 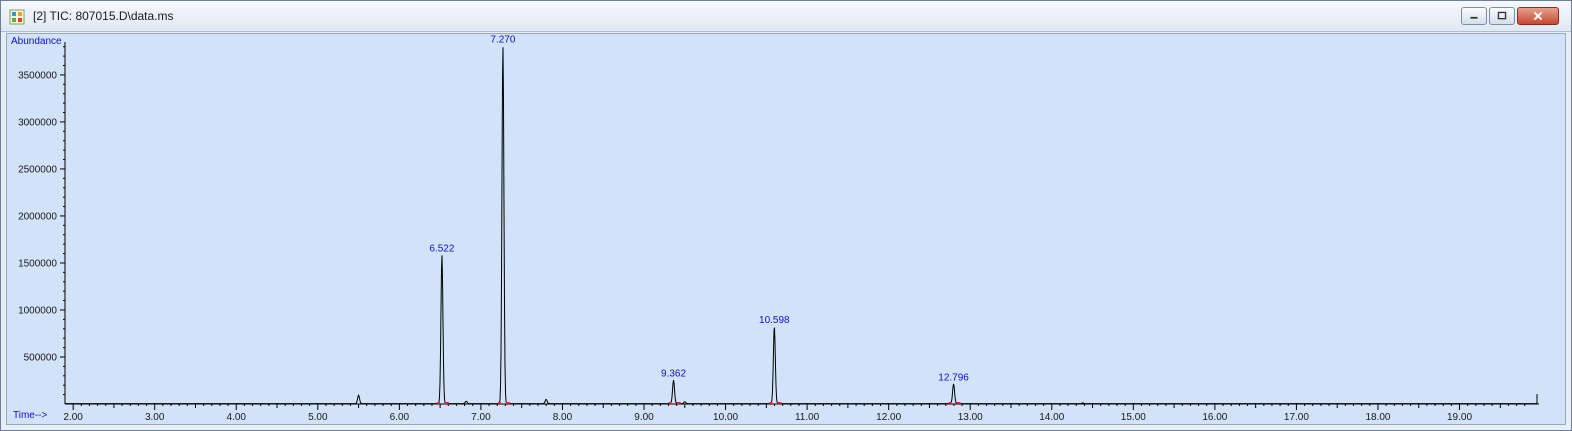 I want to click on x-tick-label: 8.00, so click(x=563, y=417).